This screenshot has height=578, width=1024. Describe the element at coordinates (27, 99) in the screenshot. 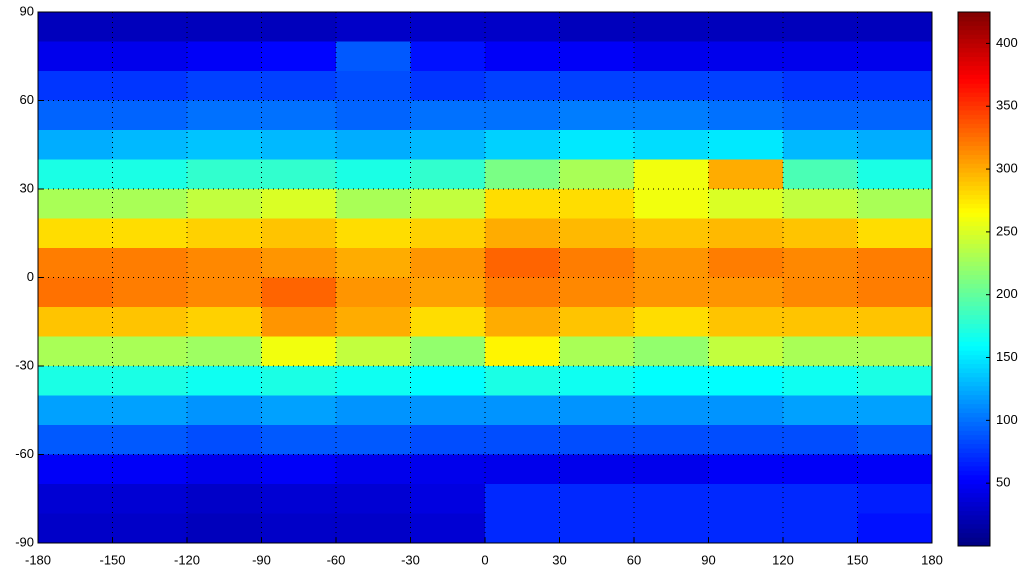

I see `y-tick-label: 60` at that location.